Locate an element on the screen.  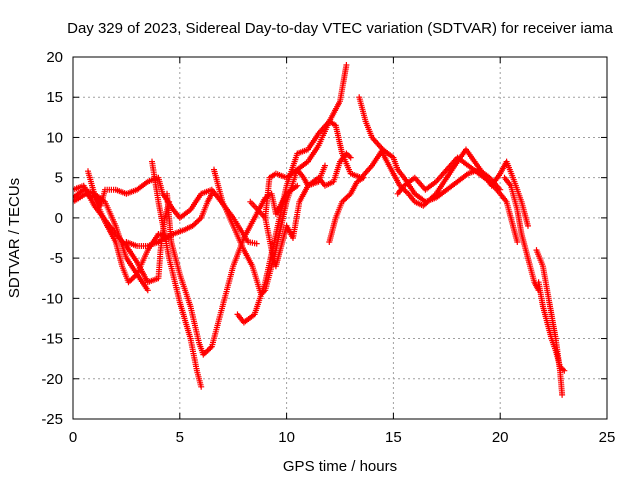
y-tick-label: 15 is located at coordinates (54, 97).